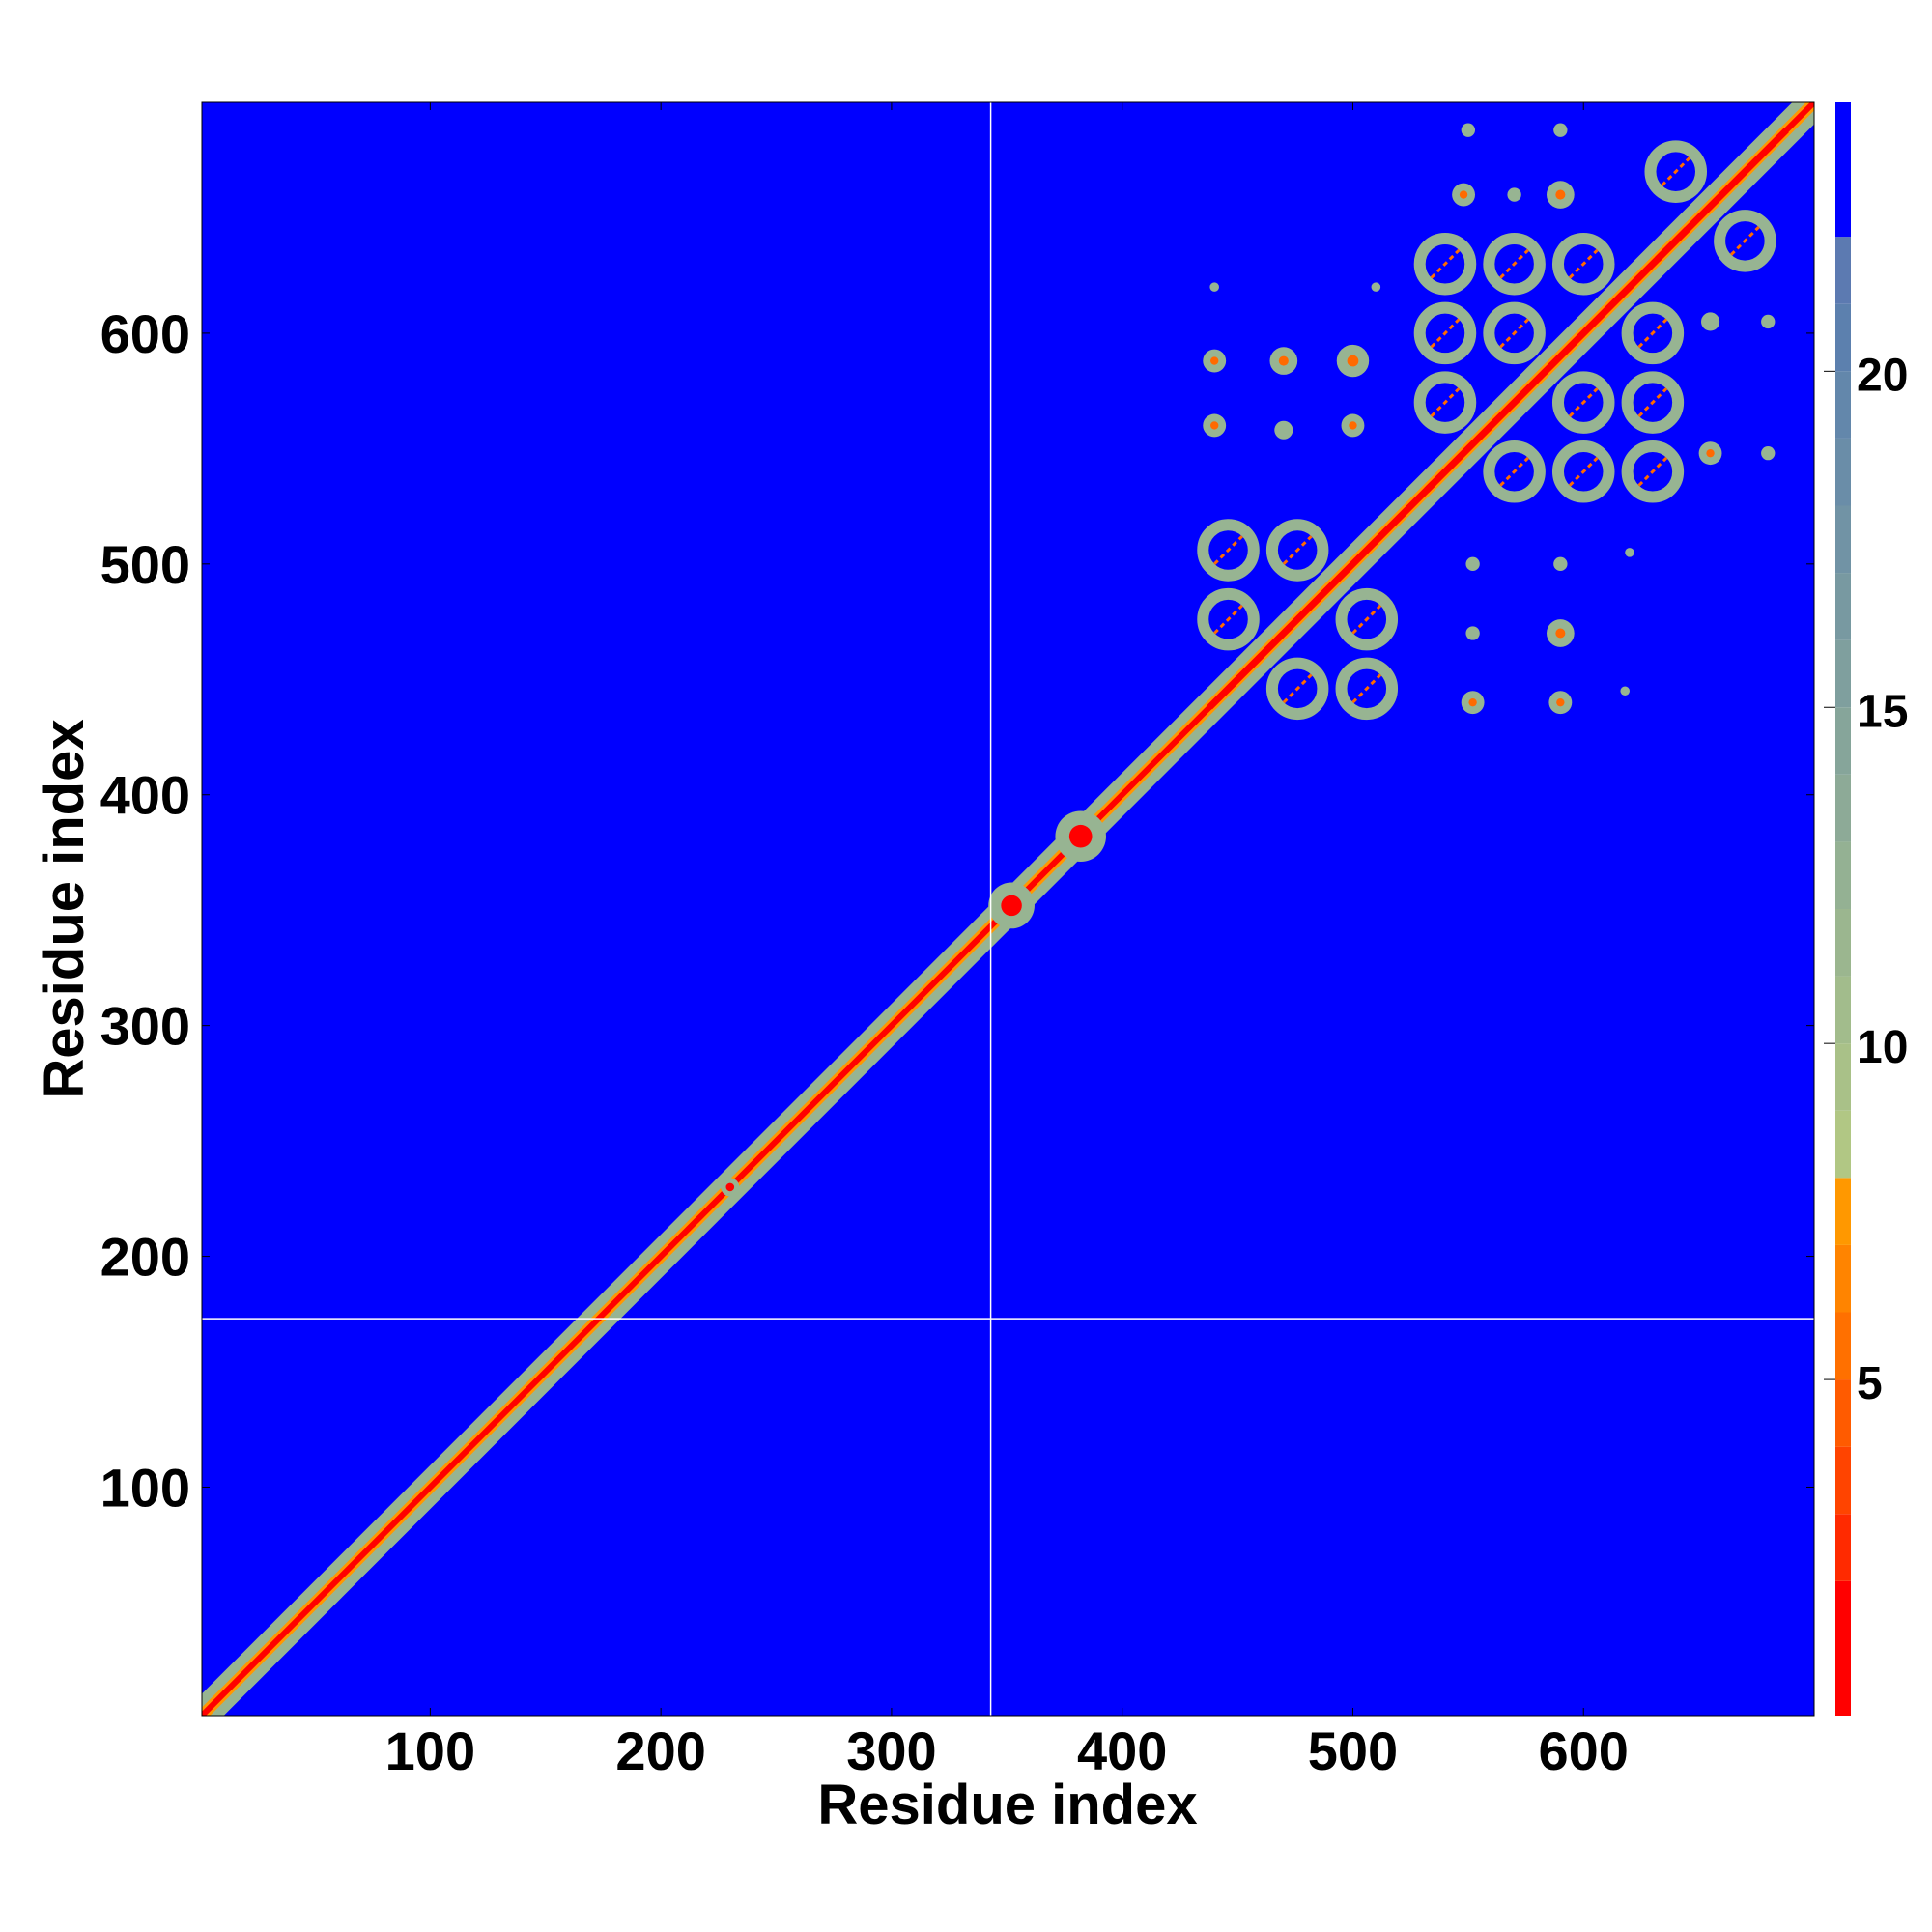  I want to click on x-tick-label: 200, so click(660, 1750).